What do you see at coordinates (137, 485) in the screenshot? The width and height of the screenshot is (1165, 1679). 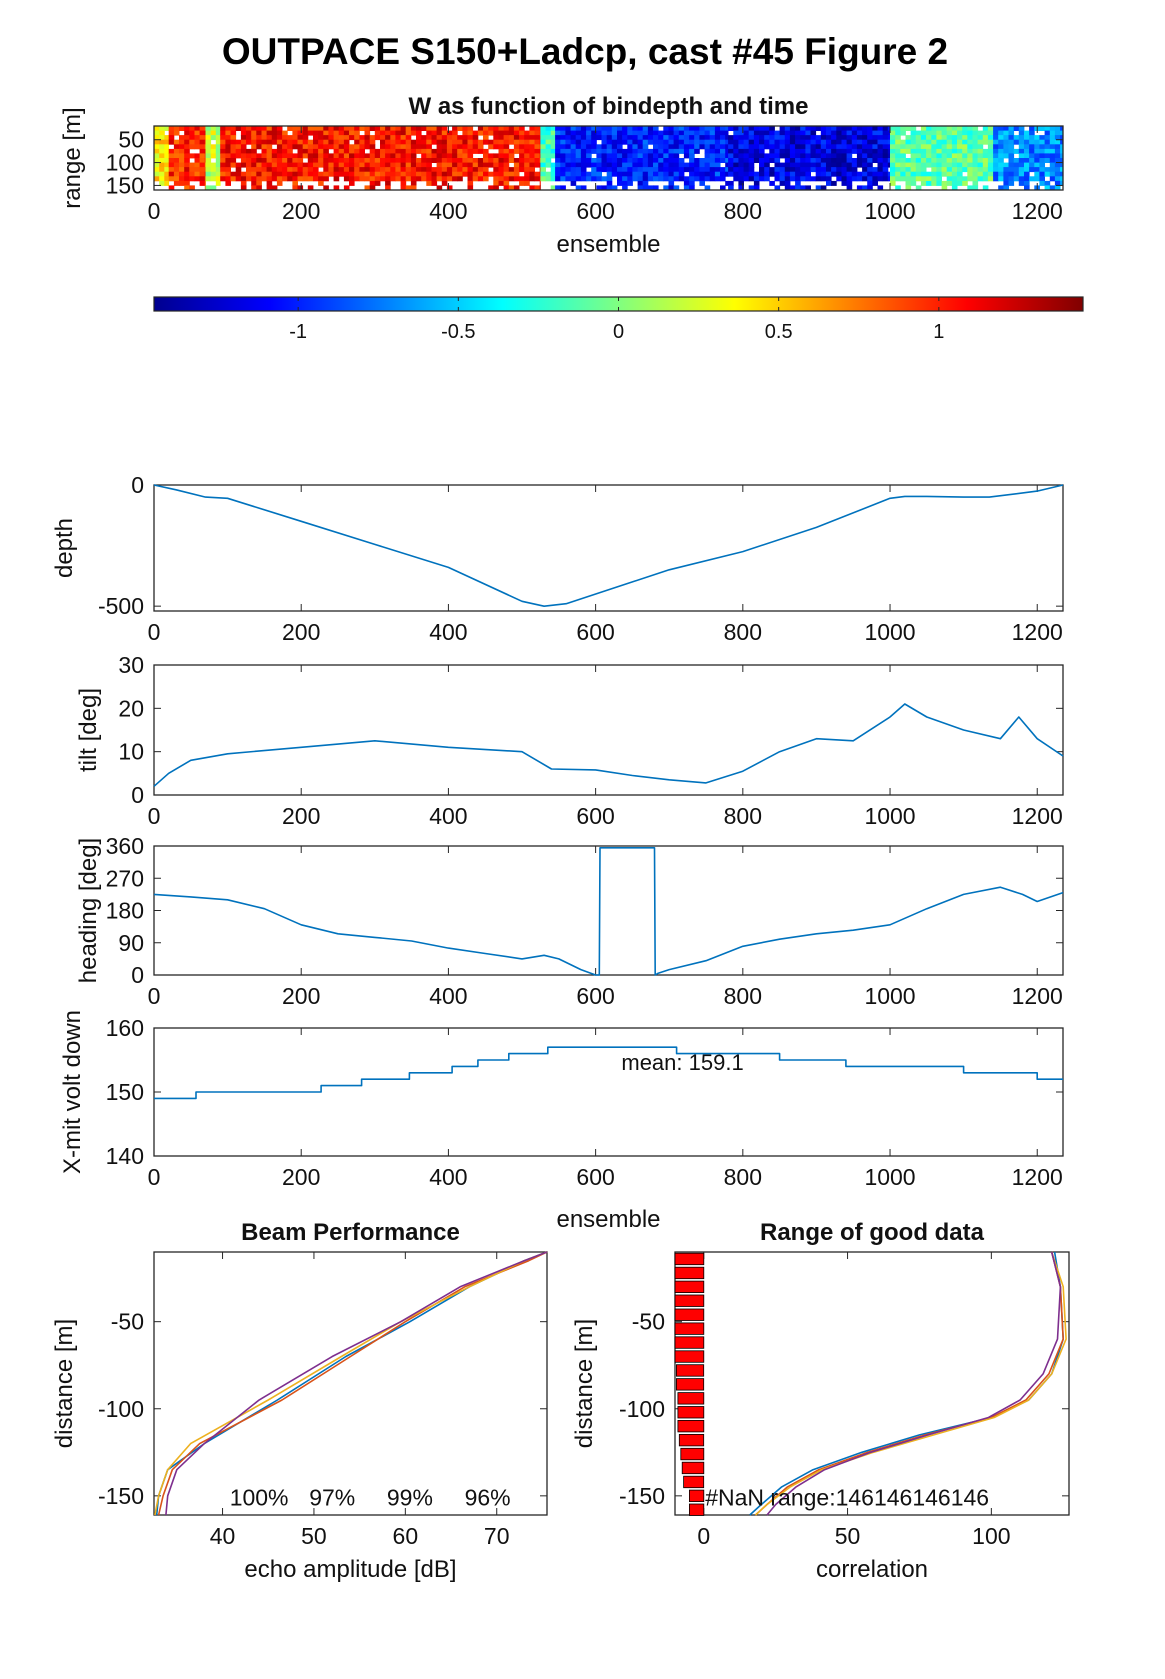 I see `depth-ytick-label: 0` at bounding box center [137, 485].